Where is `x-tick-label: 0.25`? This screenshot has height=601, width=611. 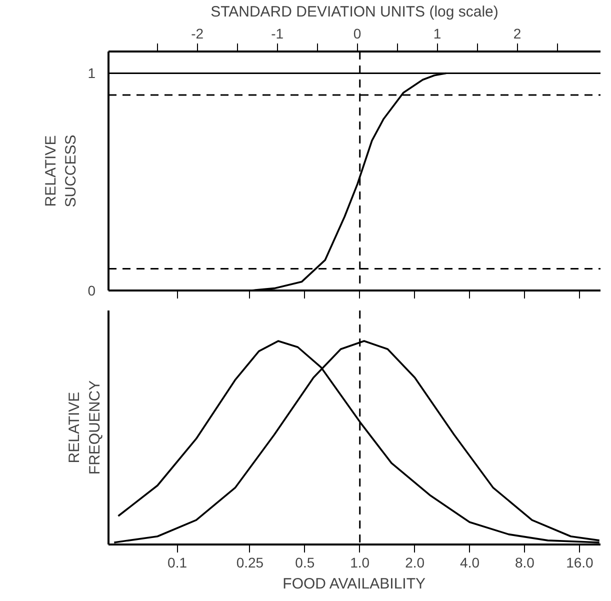 x-tick-label: 0.25 is located at coordinates (250, 562).